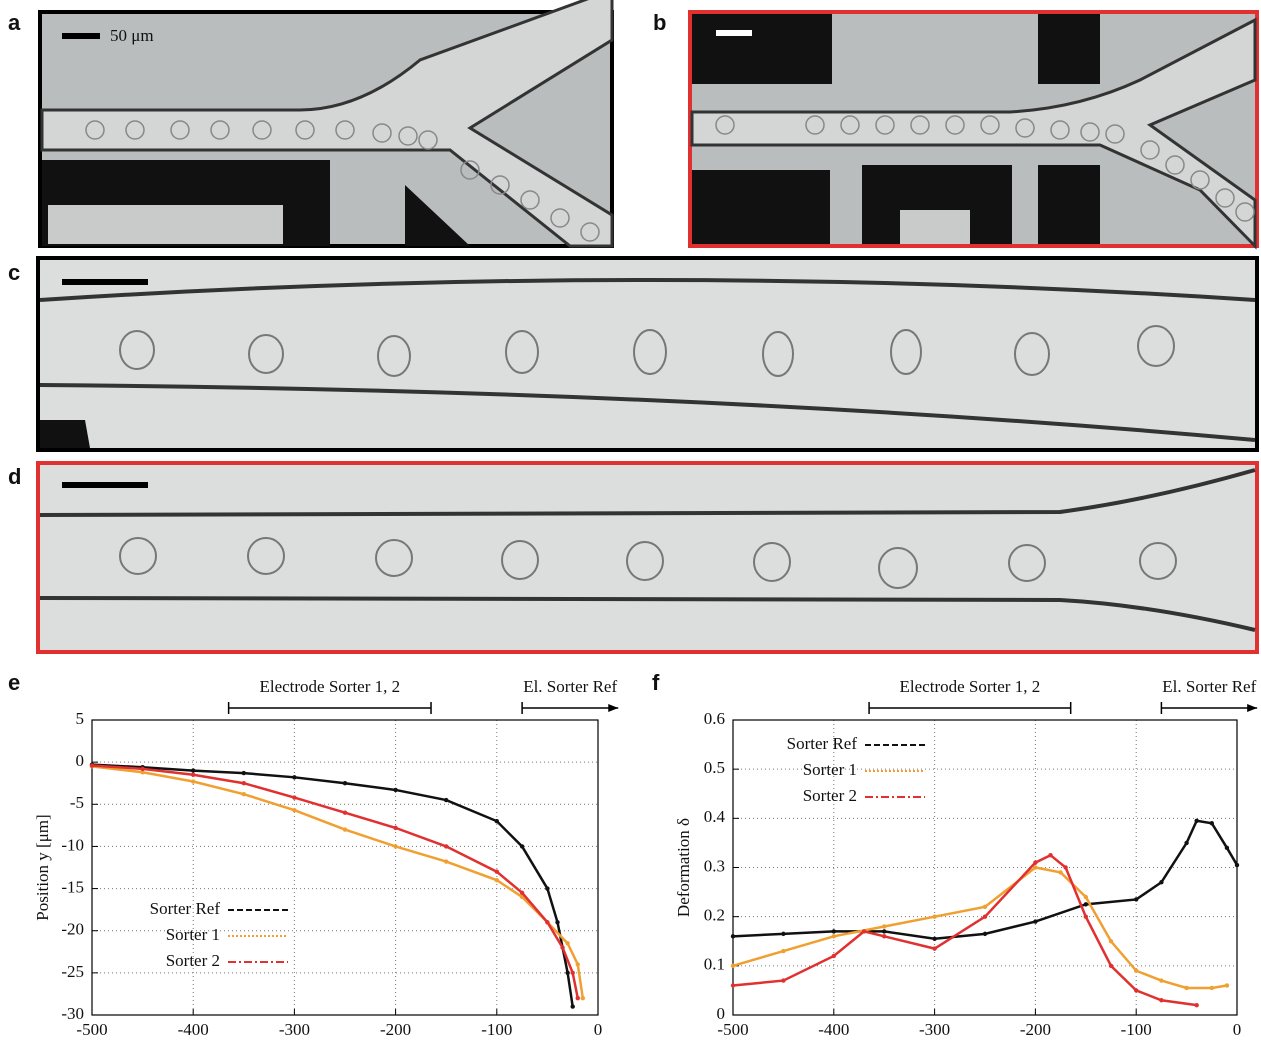 This screenshot has height=1043, width=1261. I want to click on panel-label: d, so click(14, 476).